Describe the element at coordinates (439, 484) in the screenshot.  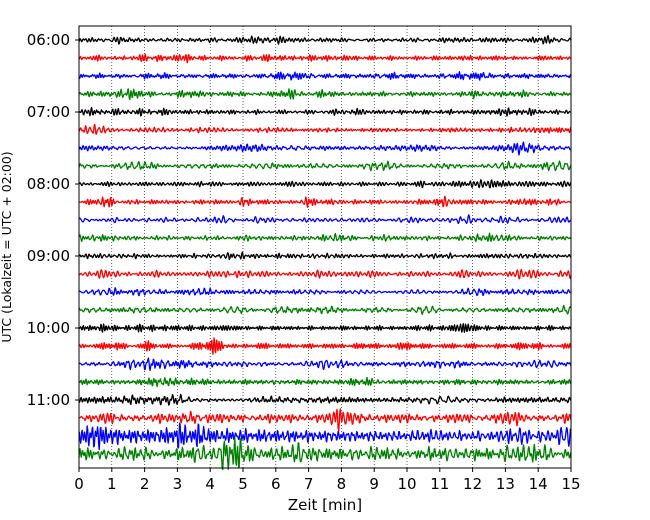
I see `x-tick-label-11: 11` at that location.